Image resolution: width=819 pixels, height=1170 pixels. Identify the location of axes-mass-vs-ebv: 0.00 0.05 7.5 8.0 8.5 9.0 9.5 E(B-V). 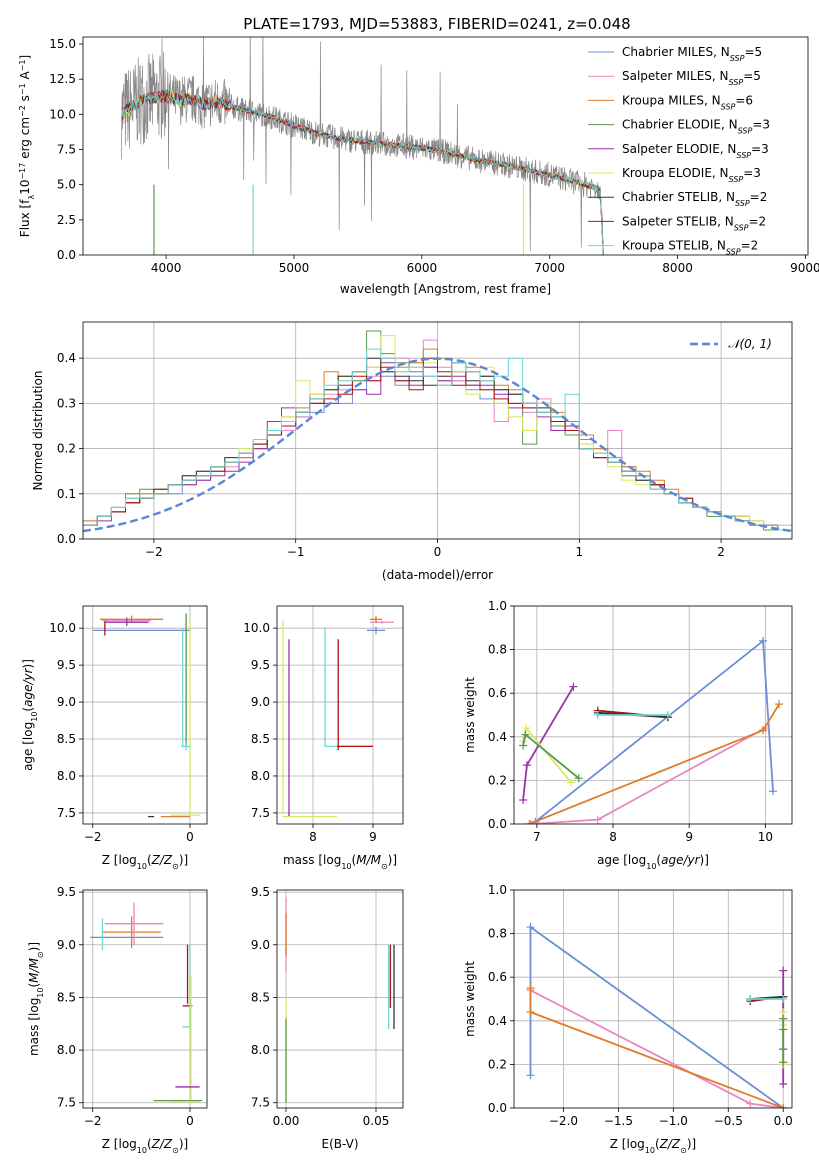
(327, 1018).